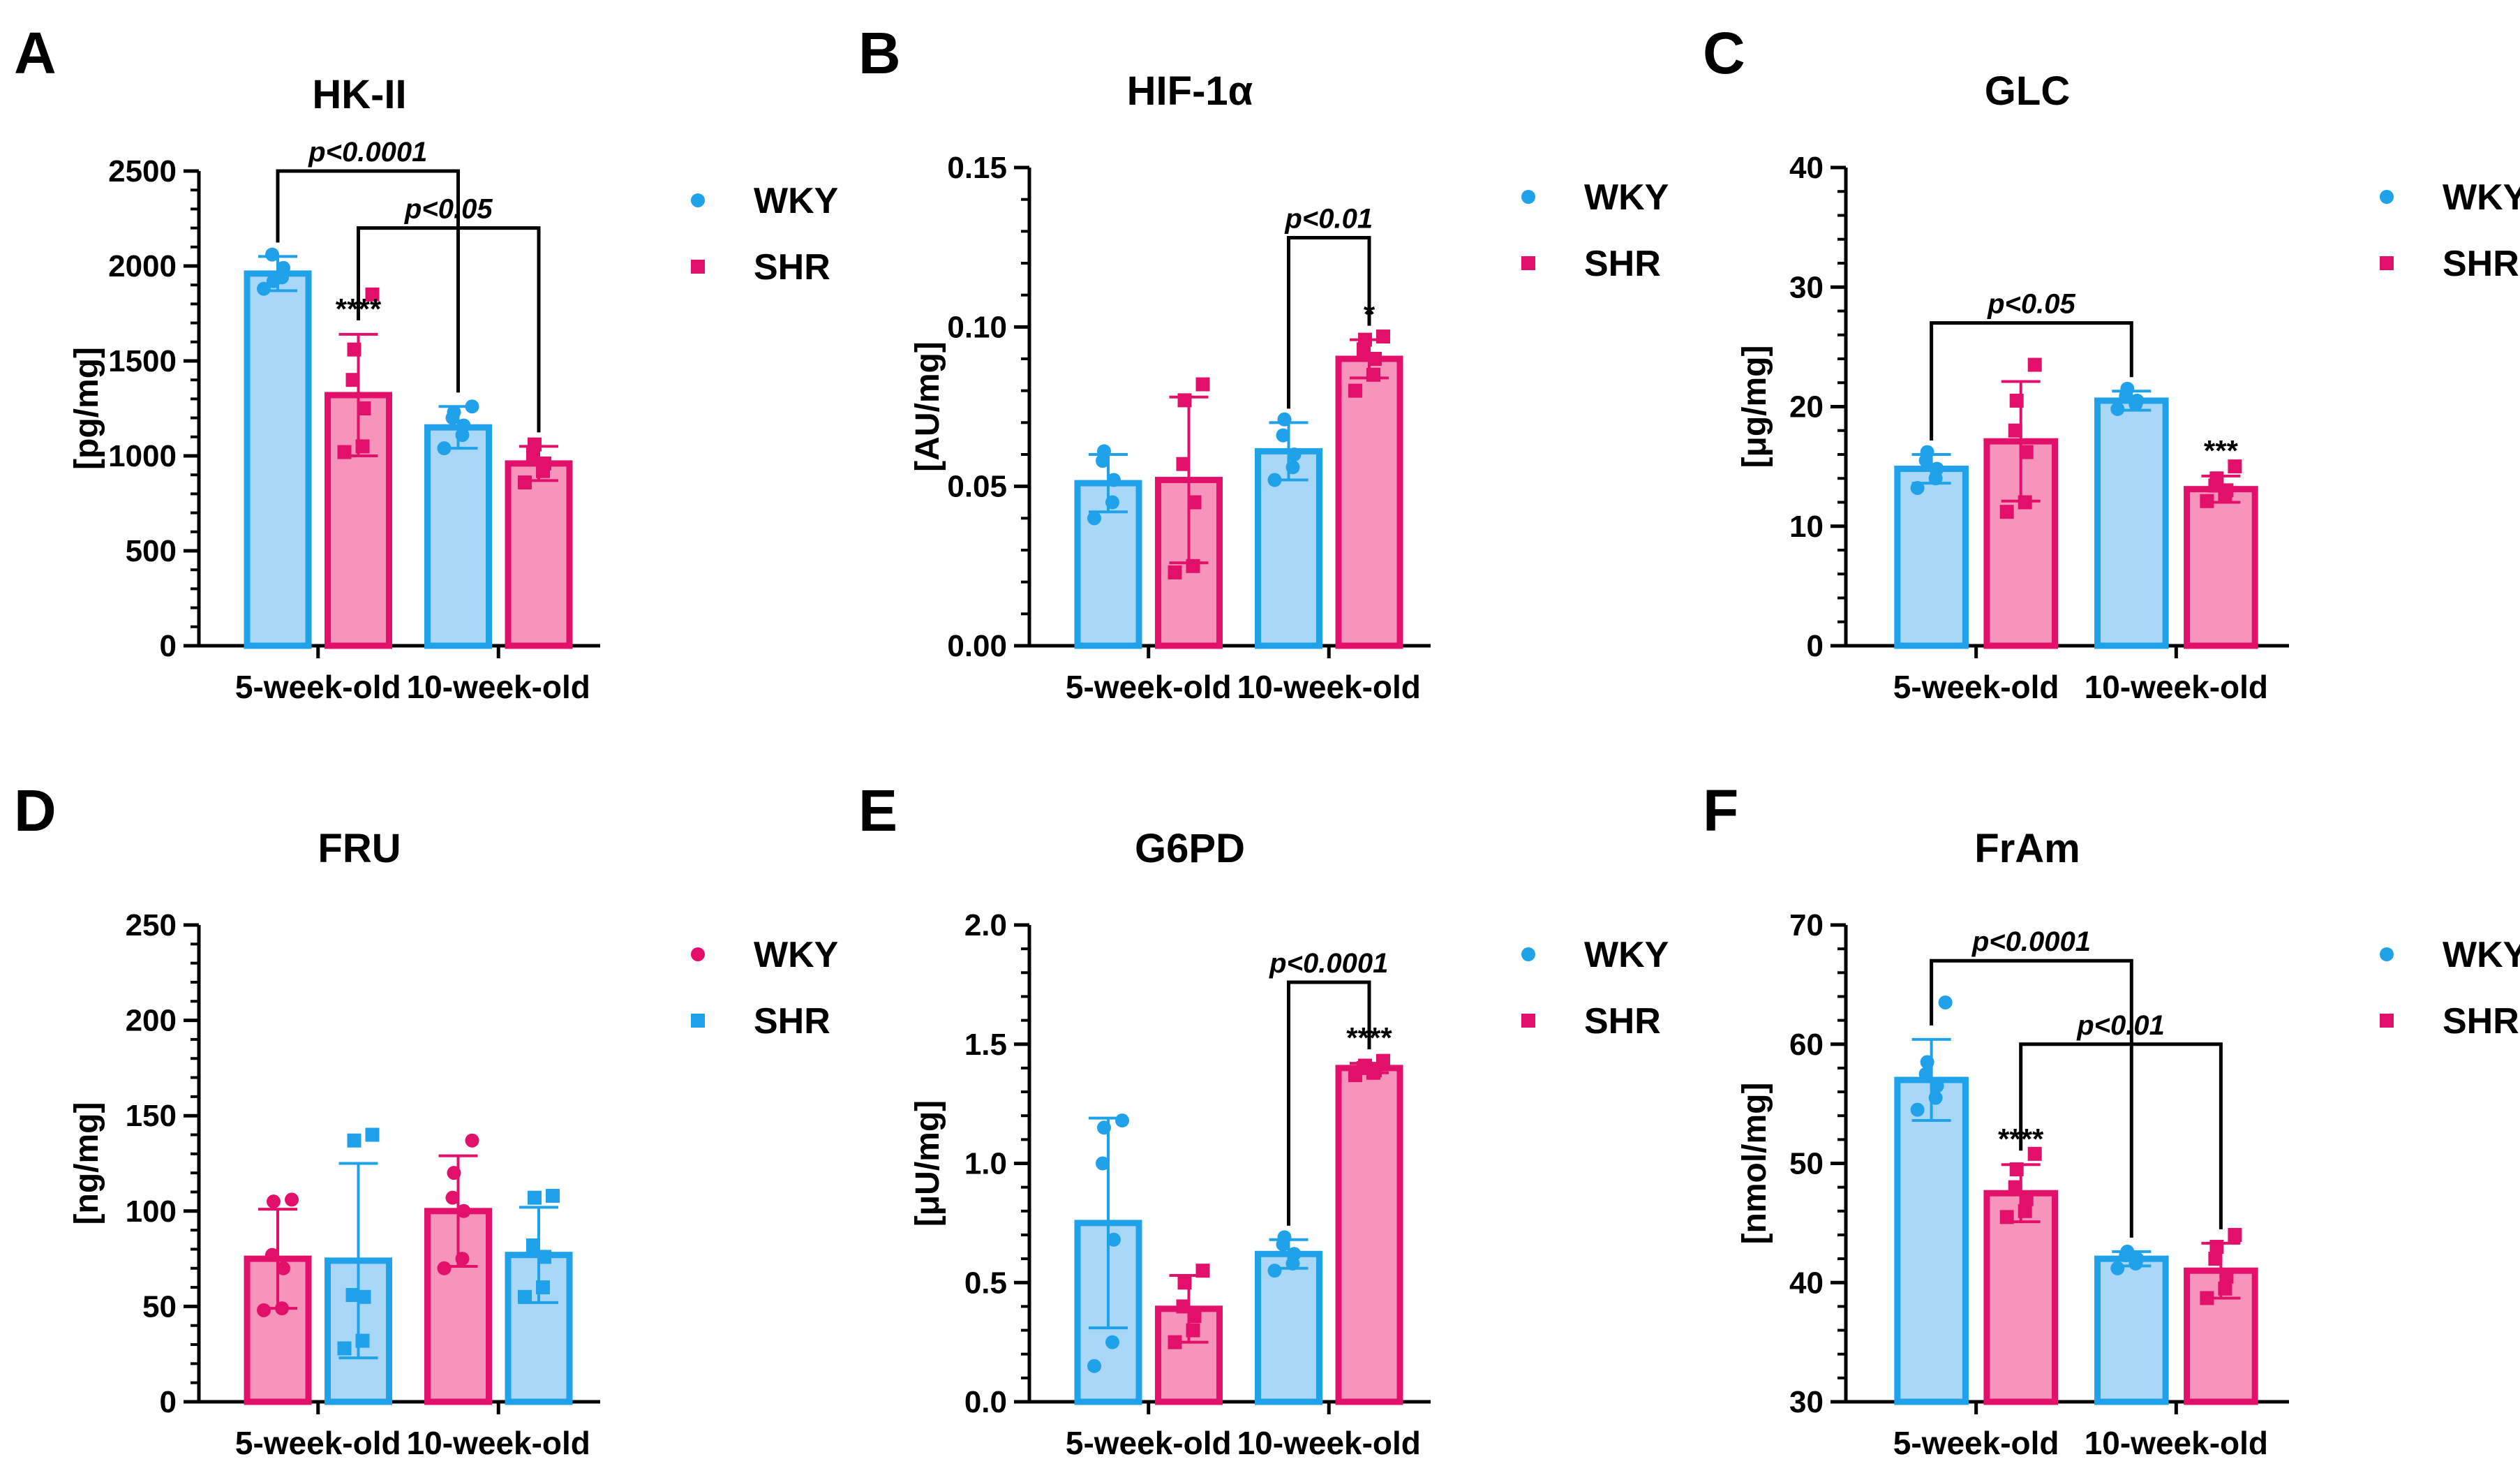 Image resolution: width=2520 pixels, height=1473 pixels. Describe the element at coordinates (1190, 849) in the screenshot. I see `chart-title: G6PD` at that location.